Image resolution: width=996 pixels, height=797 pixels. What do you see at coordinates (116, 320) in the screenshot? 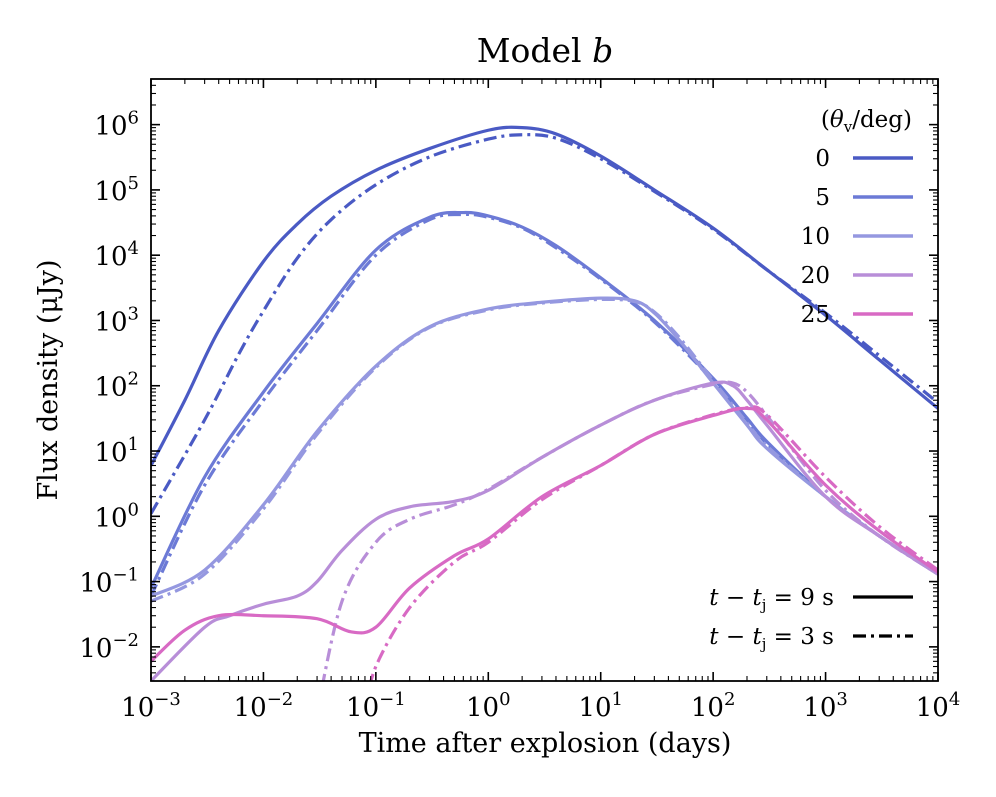
I see `y-tick-label: 10³` at bounding box center [116, 320].